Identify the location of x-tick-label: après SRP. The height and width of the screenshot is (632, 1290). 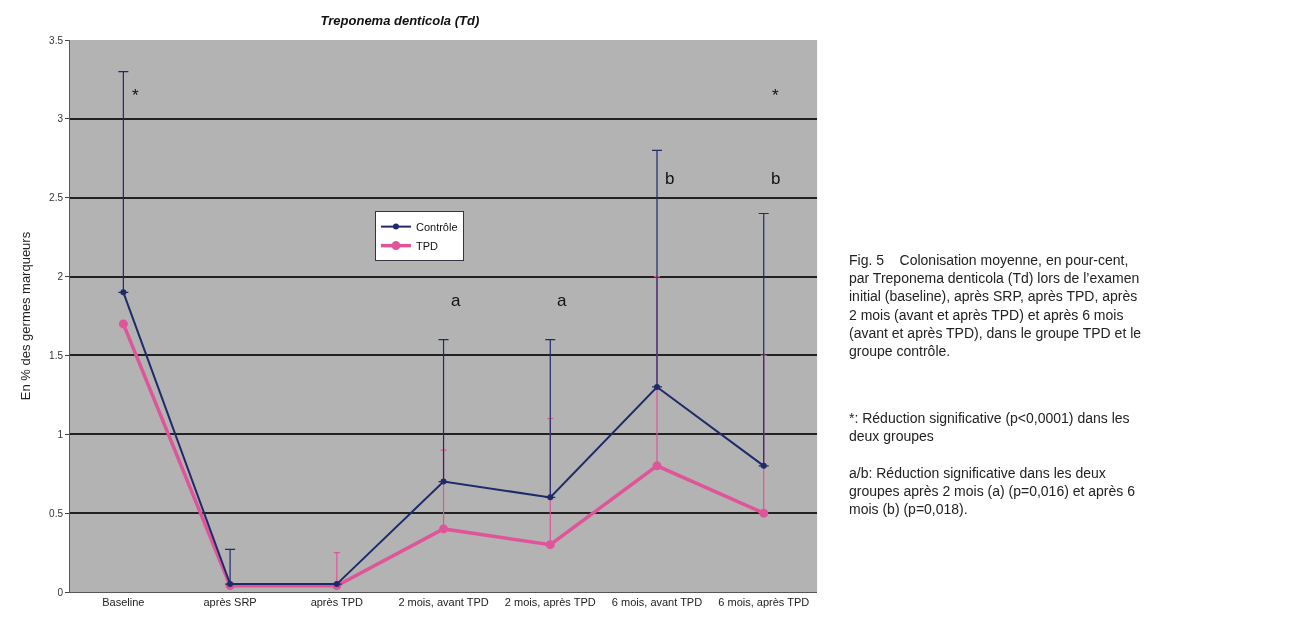
(230, 602).